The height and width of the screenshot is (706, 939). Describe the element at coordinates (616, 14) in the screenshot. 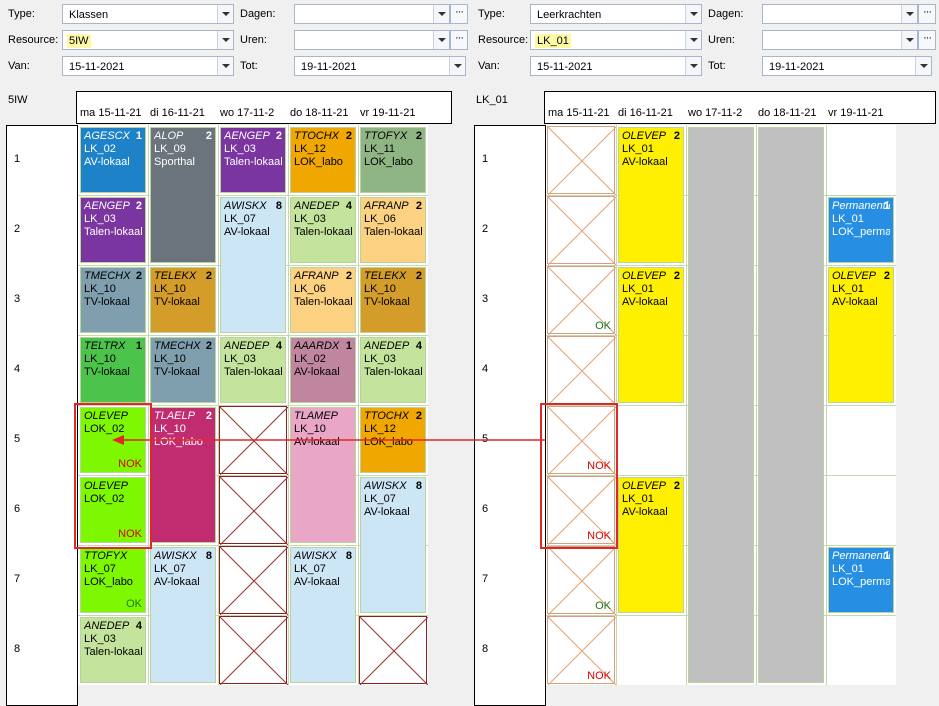

I see `type-combo: Leerkrachten` at that location.